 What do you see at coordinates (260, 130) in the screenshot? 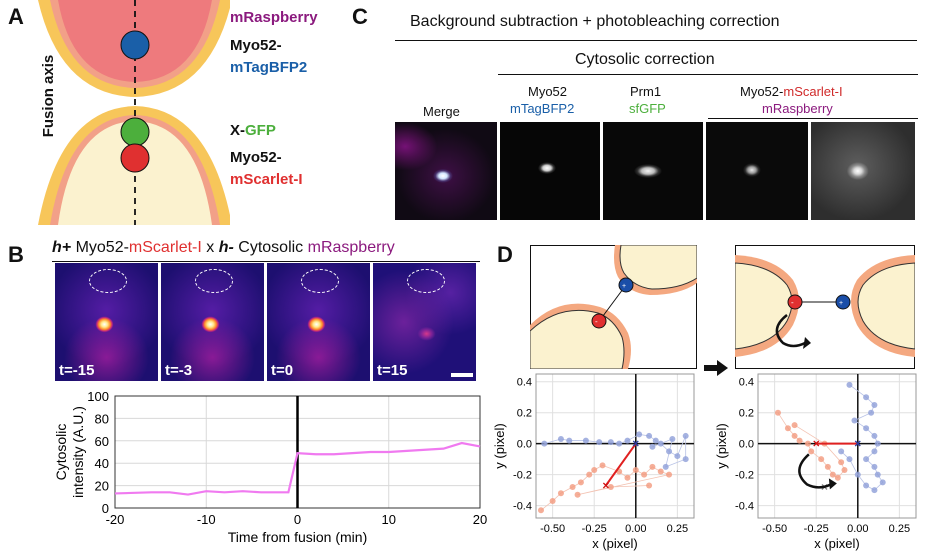
I see `label-gfp: GFP` at bounding box center [260, 130].